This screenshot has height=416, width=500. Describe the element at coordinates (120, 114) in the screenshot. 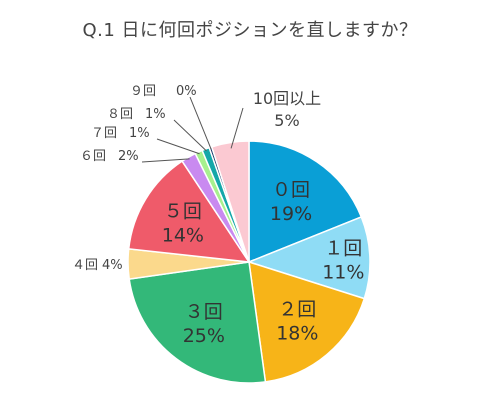

I see `slice-label: ８回` at that location.